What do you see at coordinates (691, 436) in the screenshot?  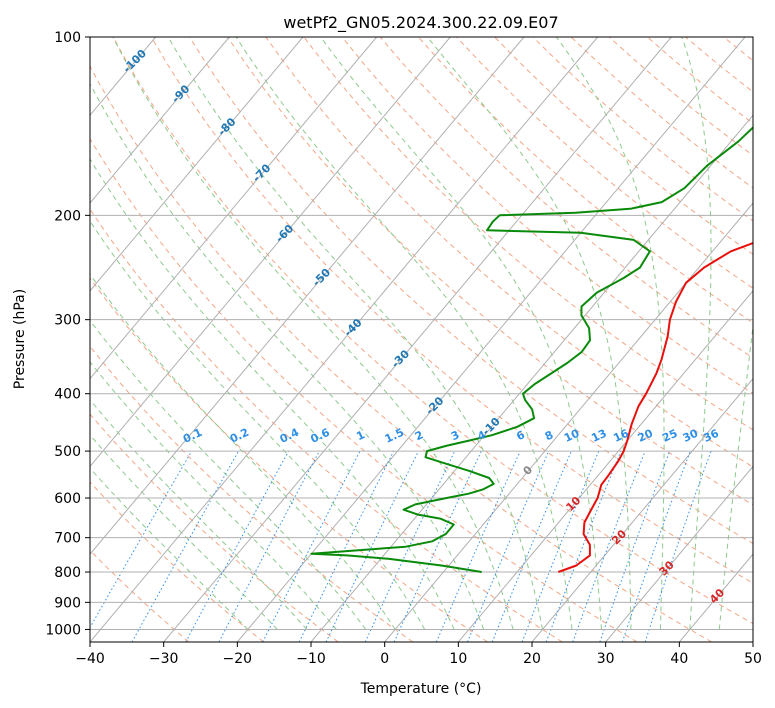 I see `mixing-ratio-label: 30` at bounding box center [691, 436].